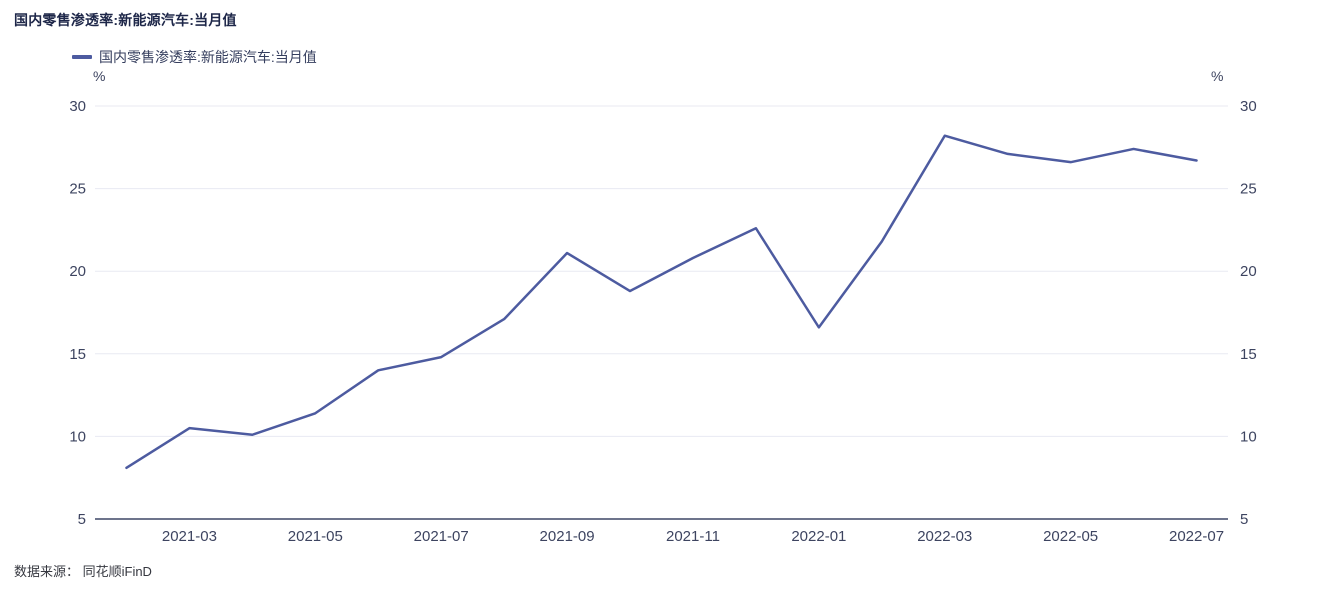  What do you see at coordinates (1248, 354) in the screenshot?
I see `y-axis-label-right: 15` at bounding box center [1248, 354].